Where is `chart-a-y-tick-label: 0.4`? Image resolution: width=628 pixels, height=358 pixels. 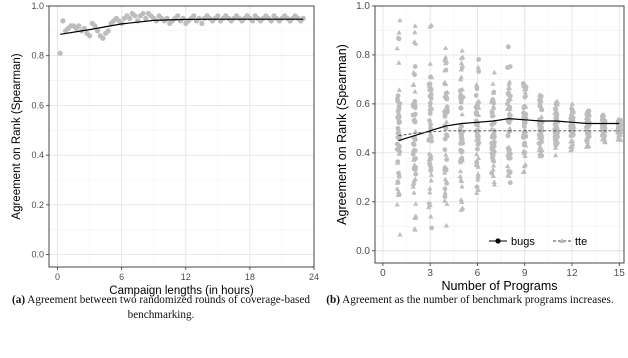 chart-a-y-tick-label: 0.4 is located at coordinates (37, 155).